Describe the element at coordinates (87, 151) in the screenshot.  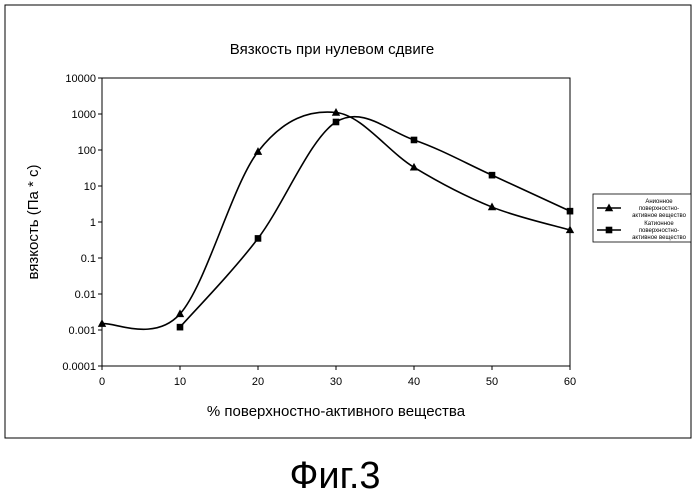
I see `y-tick-label: 100` at that location.